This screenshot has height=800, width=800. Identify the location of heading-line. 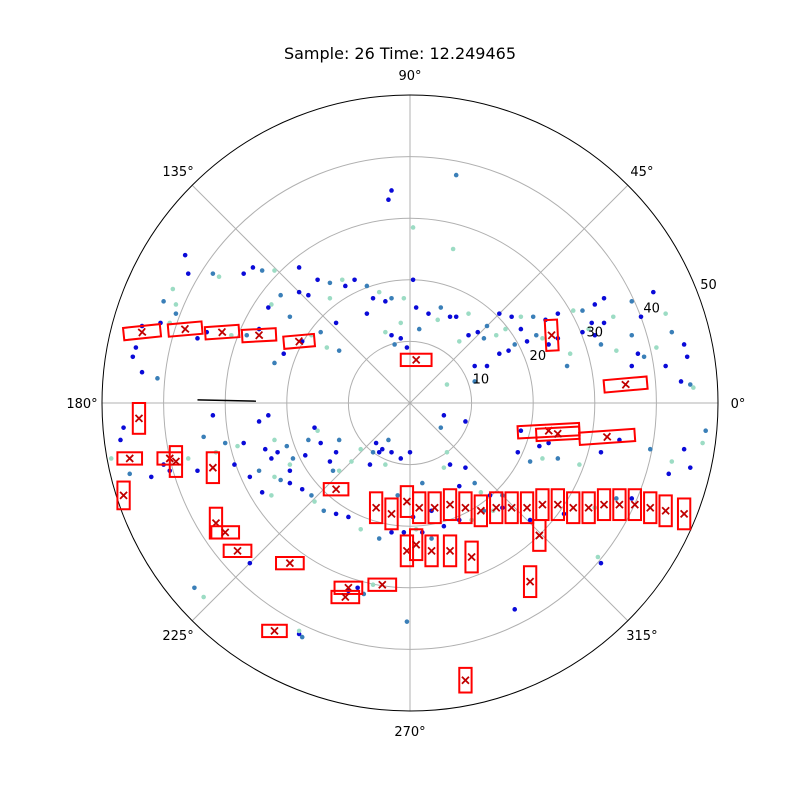
(227, 400).